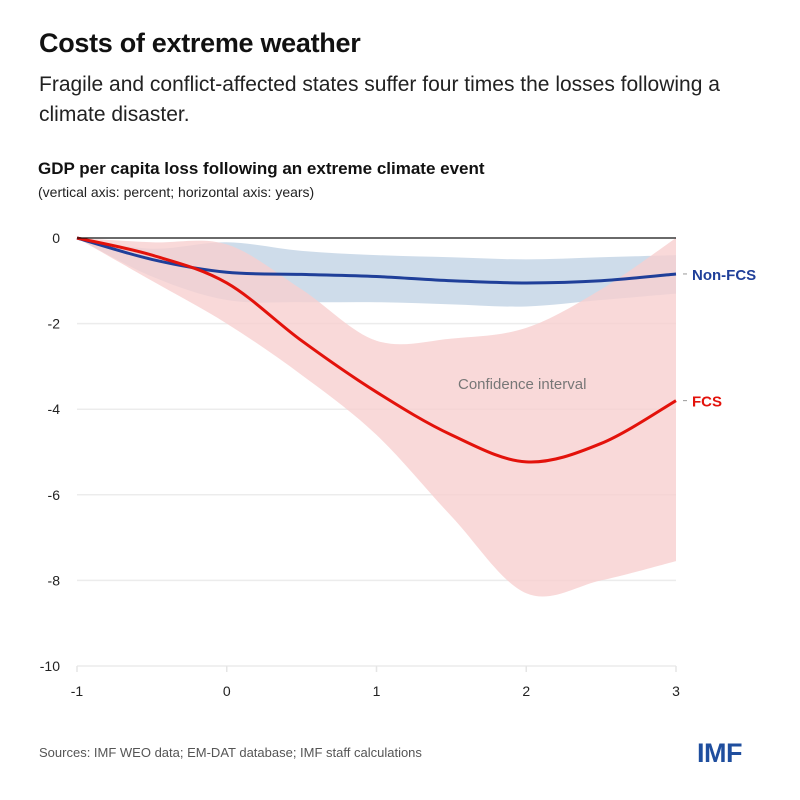 This screenshot has height=800, width=800. I want to click on series-label-fcs: FCS, so click(707, 402).